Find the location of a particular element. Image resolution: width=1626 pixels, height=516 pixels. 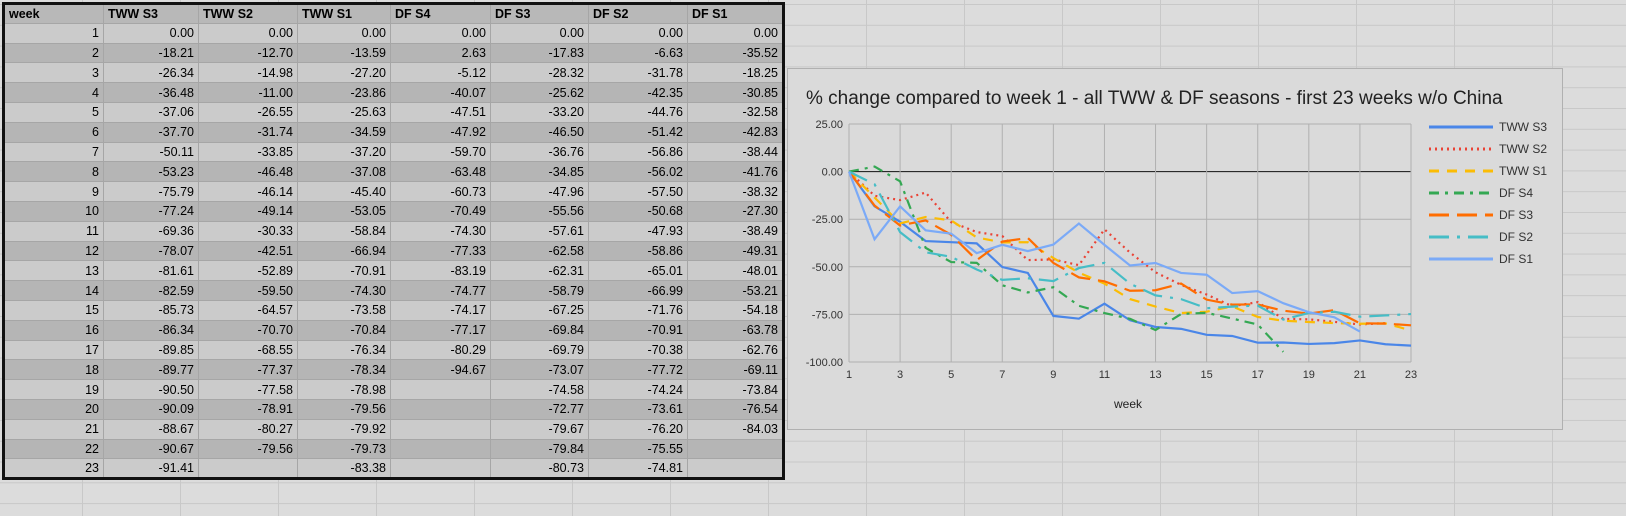

table-cell: -45.40 is located at coordinates (344, 191).